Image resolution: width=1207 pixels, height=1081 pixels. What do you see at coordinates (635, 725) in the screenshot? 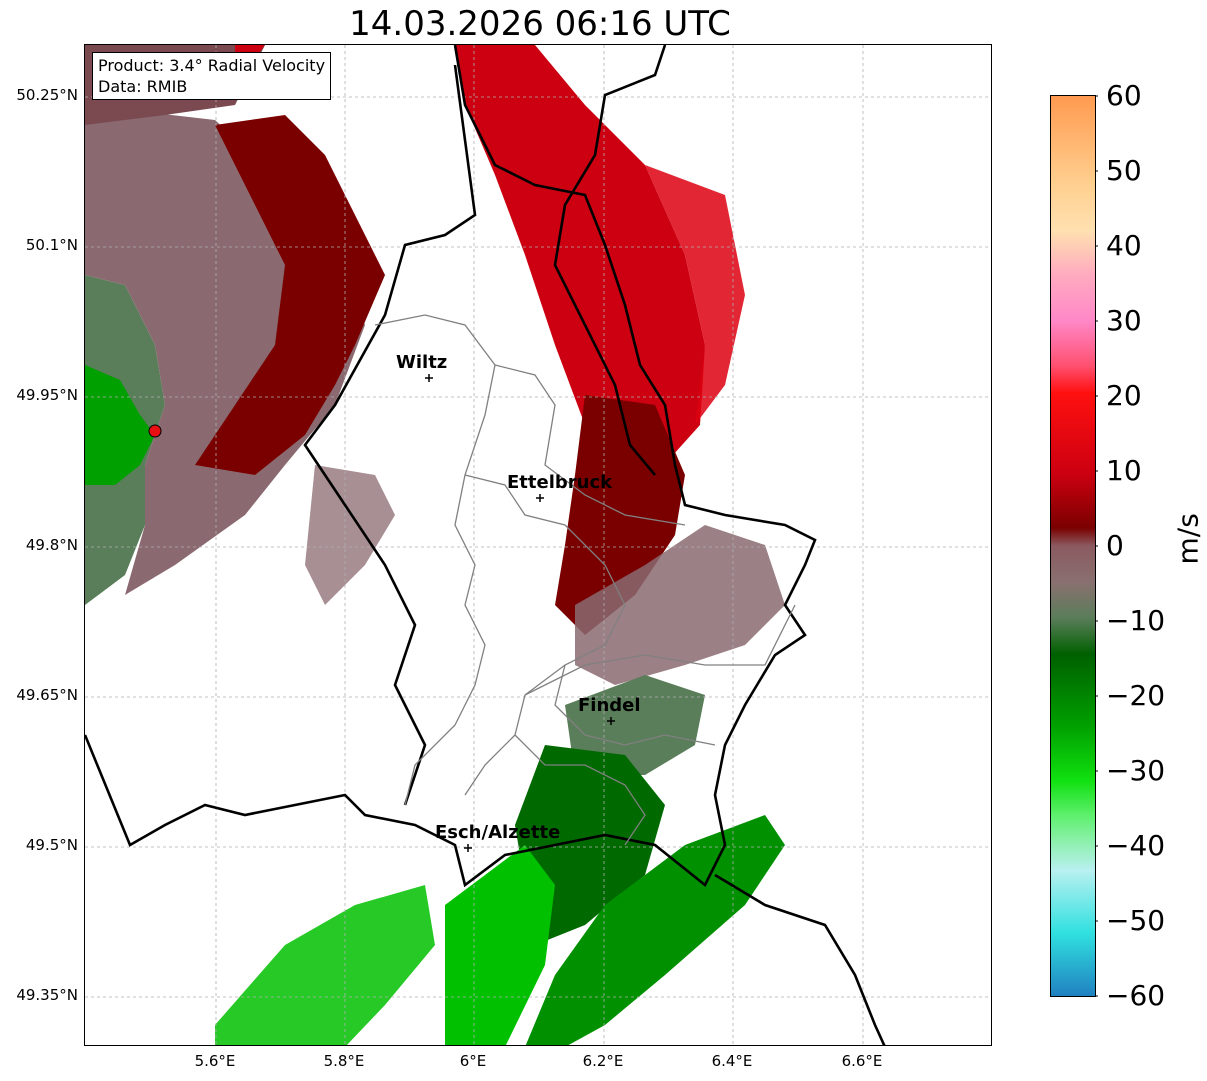
I see `echo-east-inbound-weak` at bounding box center [635, 725].